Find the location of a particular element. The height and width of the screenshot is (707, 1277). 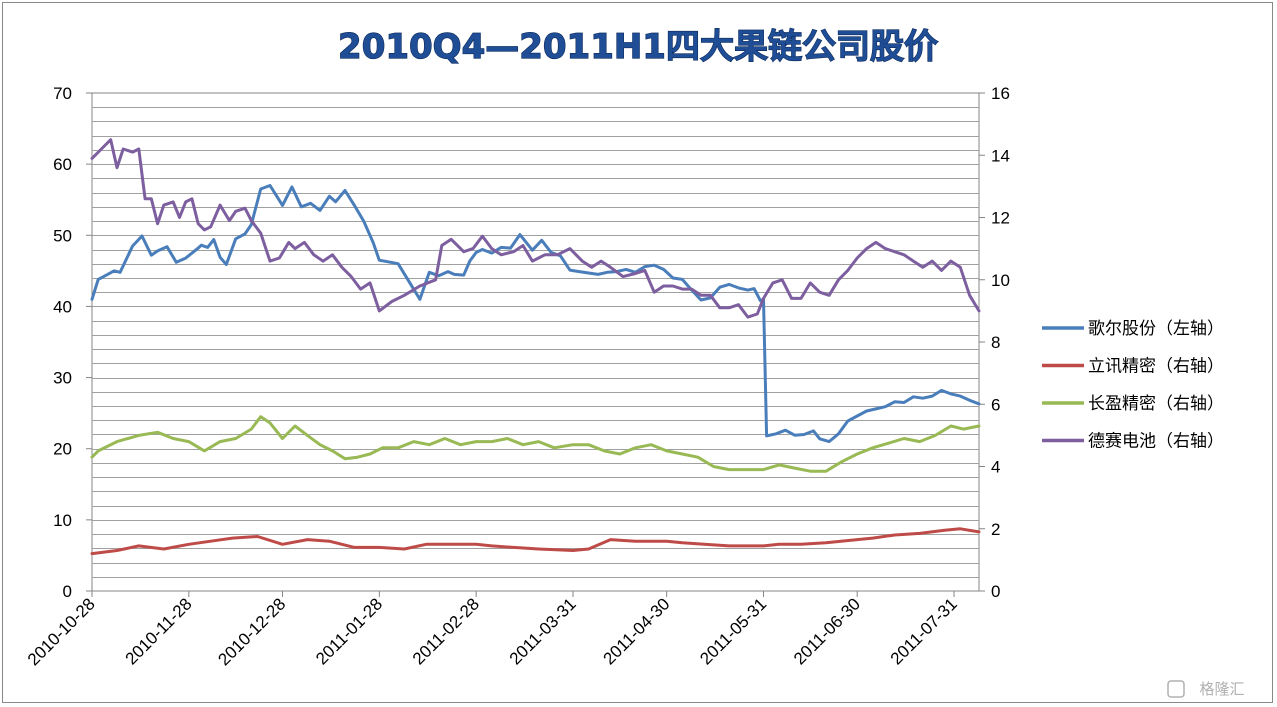

y-left-tick-label: 40 is located at coordinates (62, 306).